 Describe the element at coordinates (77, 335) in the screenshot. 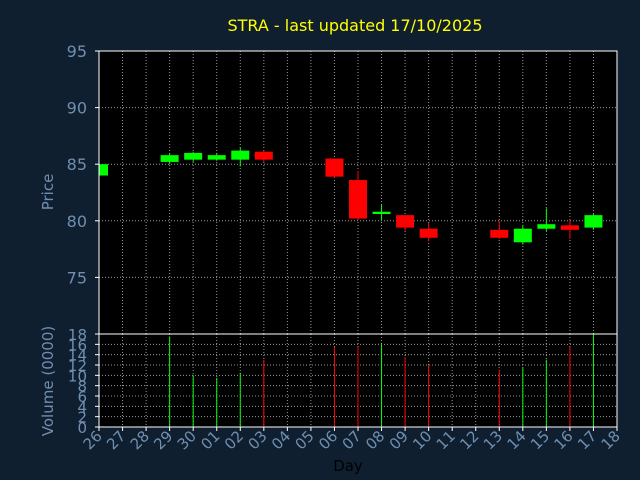

I see `volume-tick-label: 18` at that location.